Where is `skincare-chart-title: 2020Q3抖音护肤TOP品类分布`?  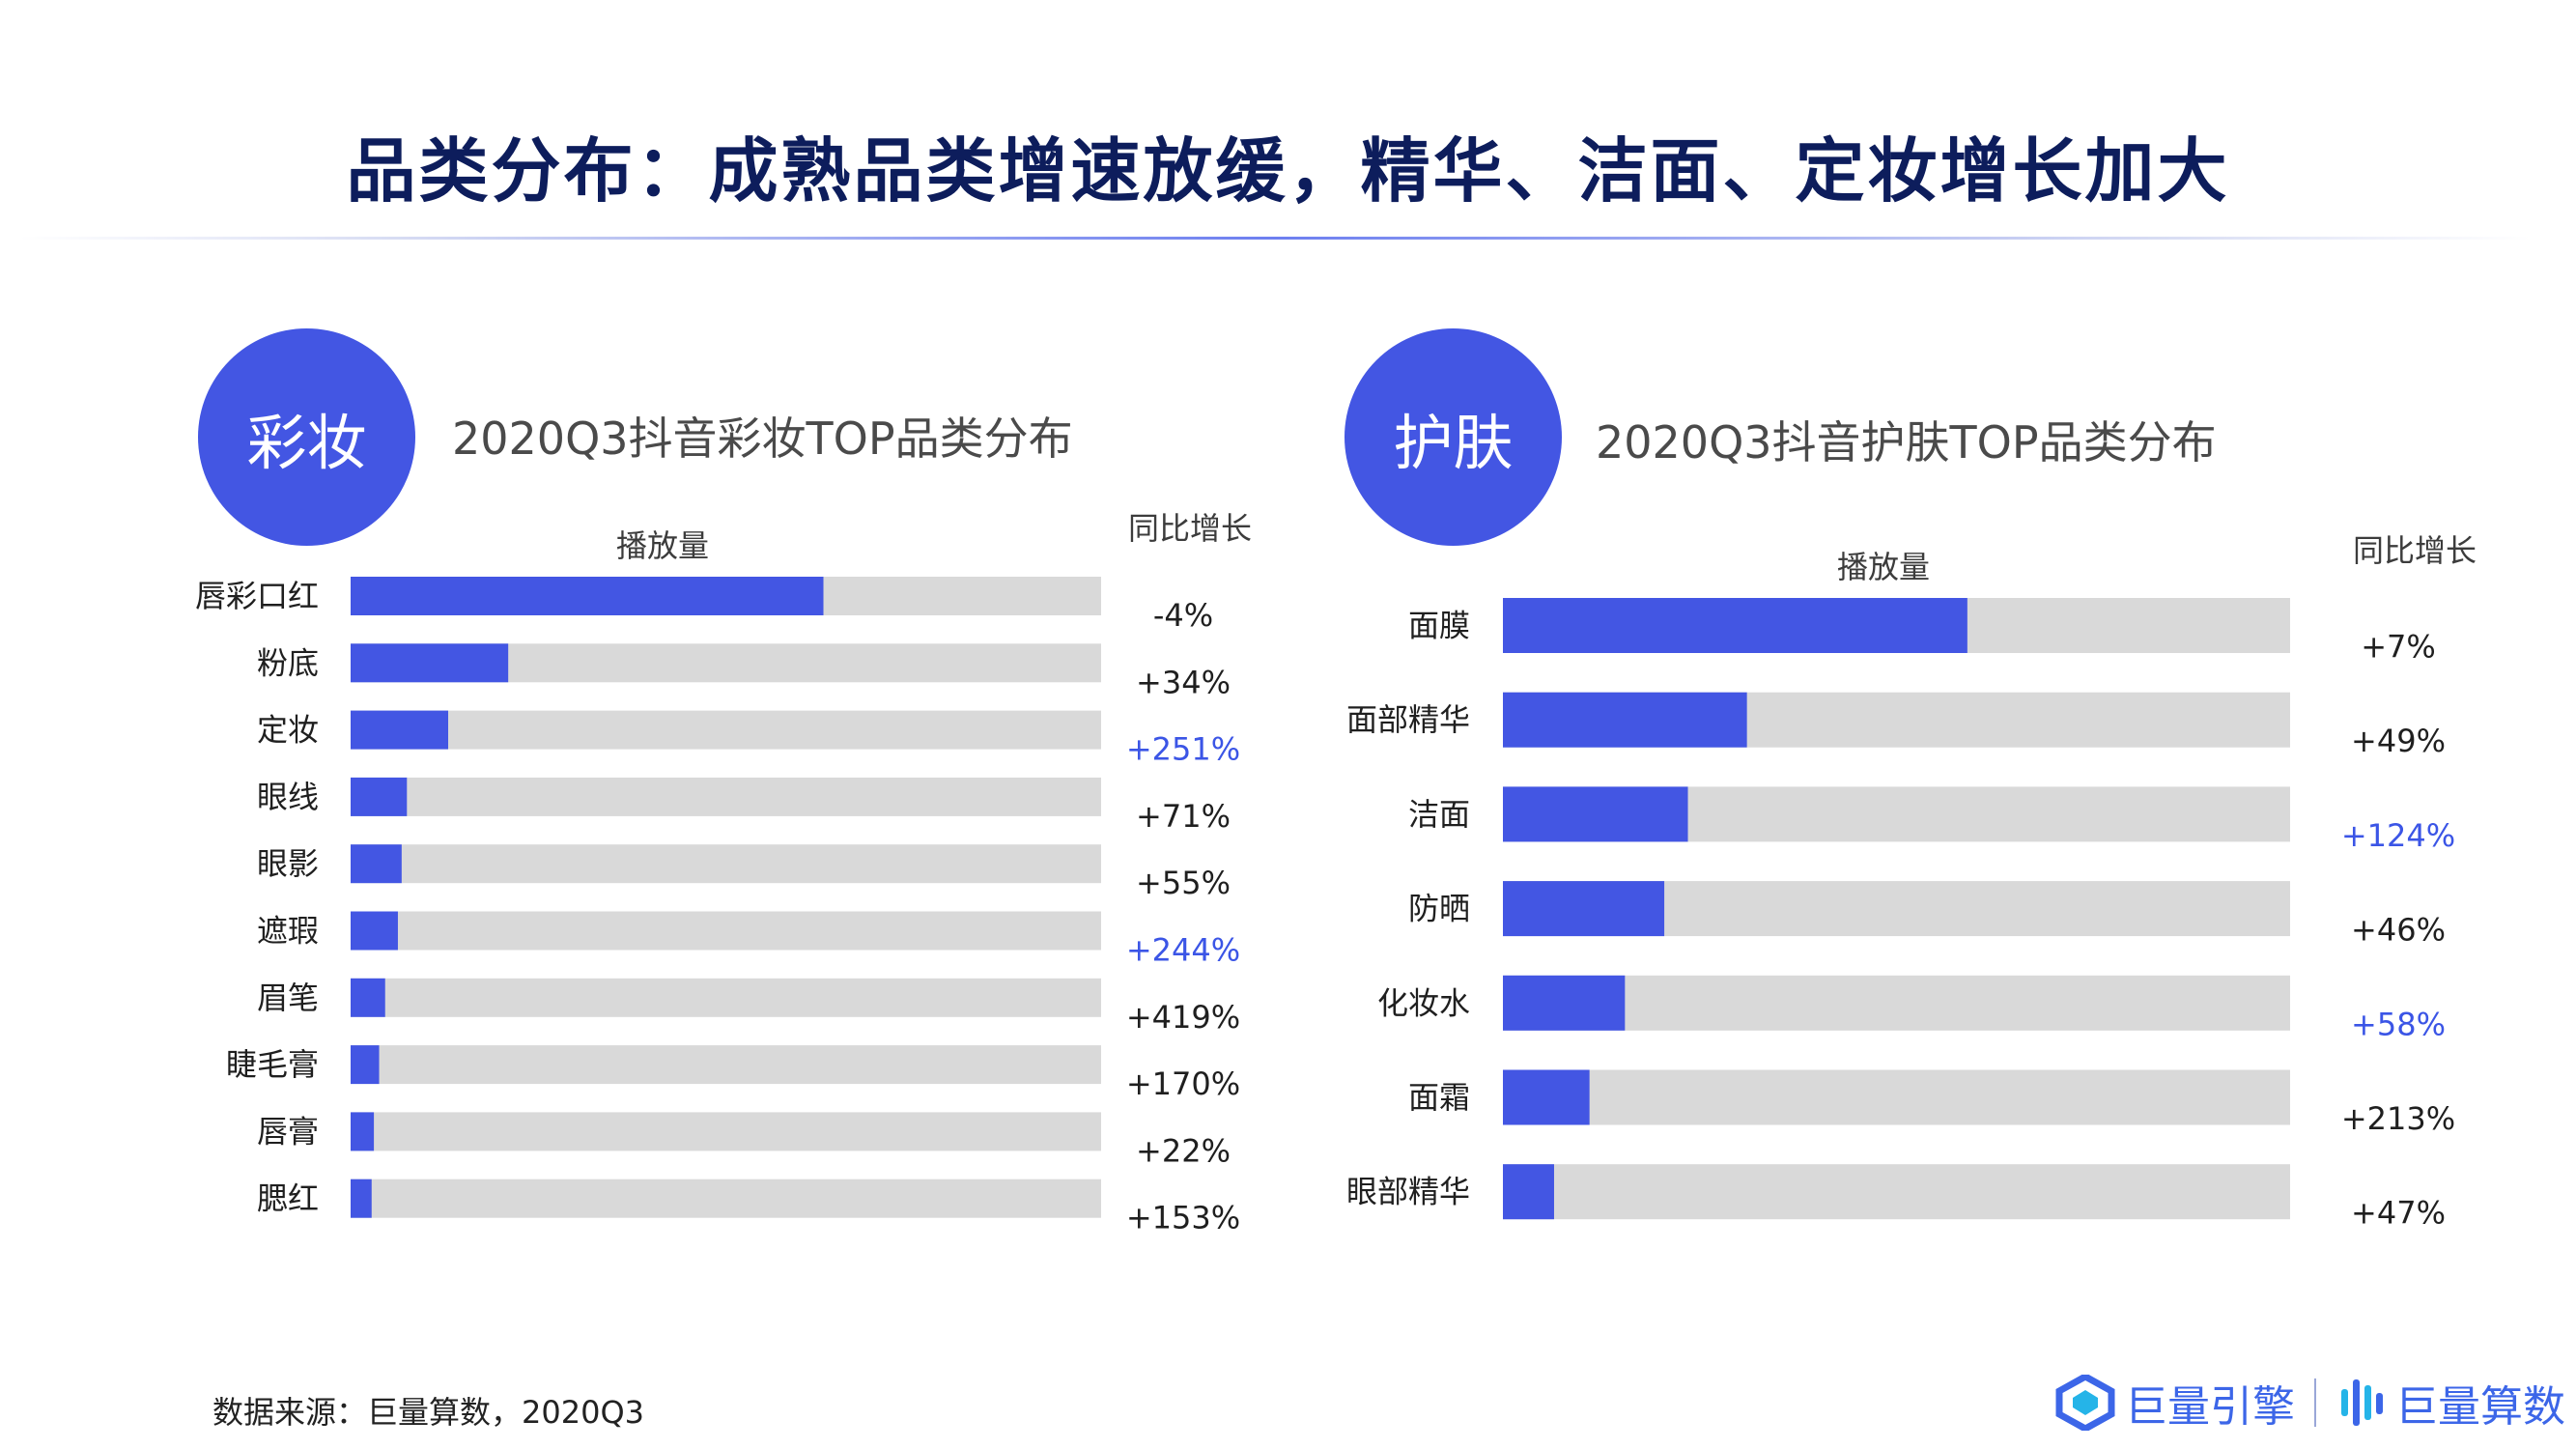 skincare-chart-title: 2020Q3抖音护肤TOP品类分布 is located at coordinates (1906, 442).